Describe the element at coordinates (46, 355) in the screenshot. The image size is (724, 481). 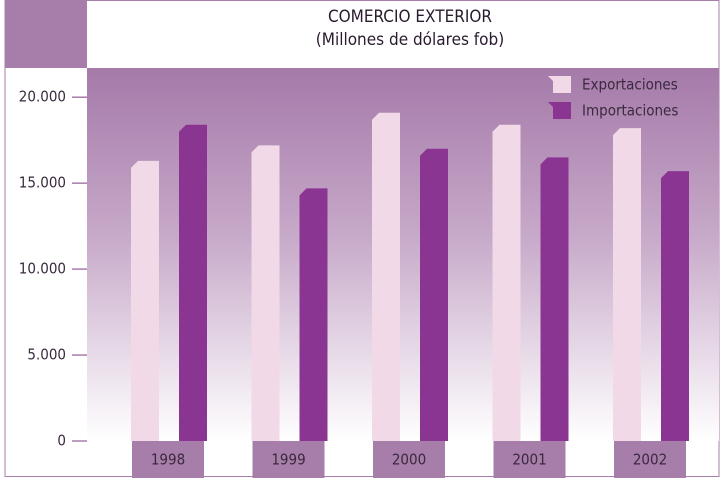
I see `y-tick-label: 5.000` at that location.